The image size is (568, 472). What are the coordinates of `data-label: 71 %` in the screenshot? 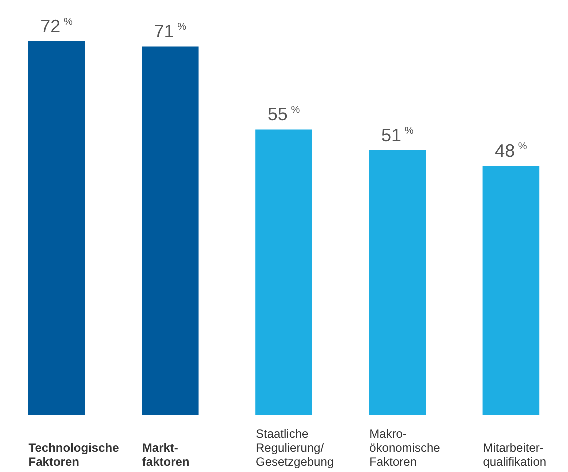 It's located at (170, 32).